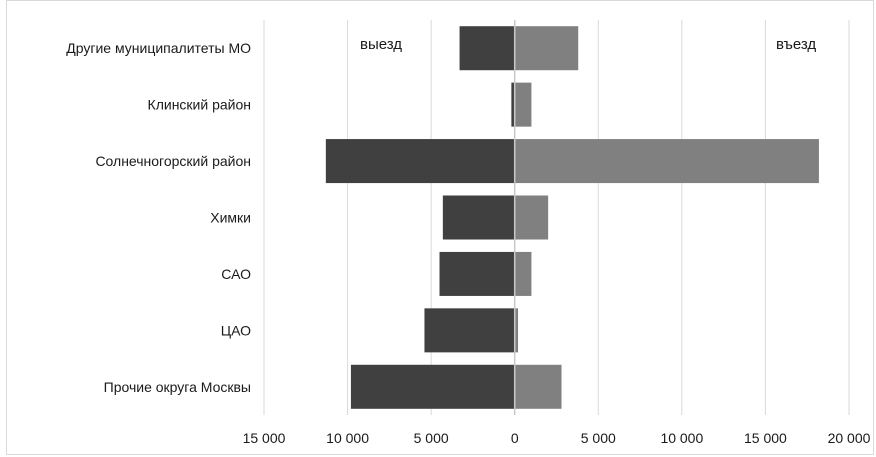 The width and height of the screenshot is (876, 457). What do you see at coordinates (230, 218) in the screenshot?
I see `category-label: Химки` at bounding box center [230, 218].